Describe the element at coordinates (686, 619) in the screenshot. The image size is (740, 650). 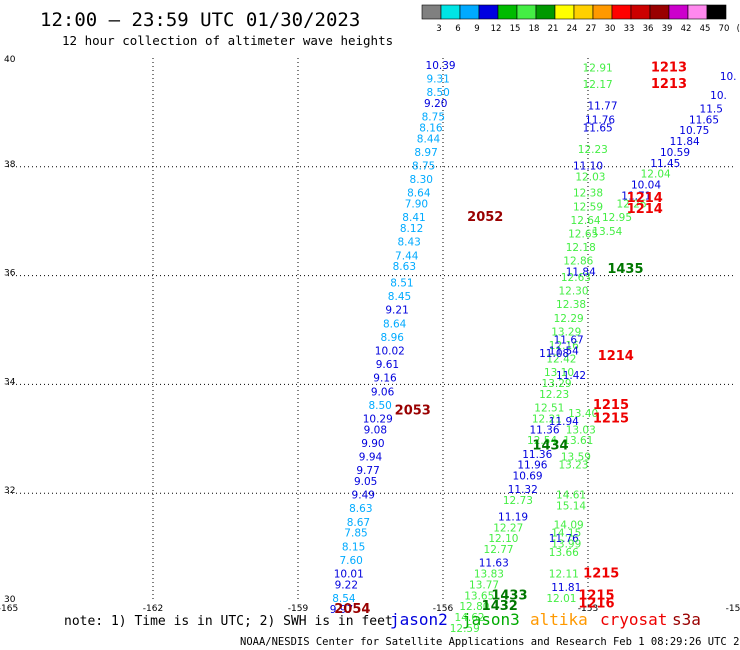
I see `satellite-legend-entry: s3a` at that location.